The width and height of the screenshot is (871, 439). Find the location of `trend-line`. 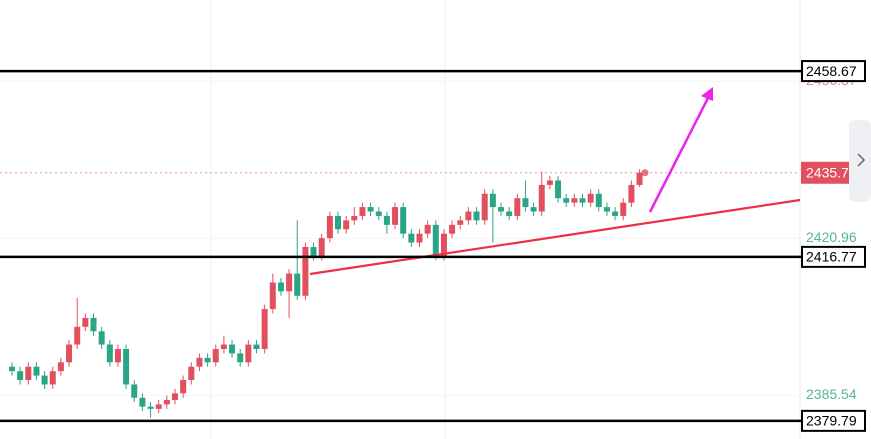

trend-line is located at coordinates (555, 237).